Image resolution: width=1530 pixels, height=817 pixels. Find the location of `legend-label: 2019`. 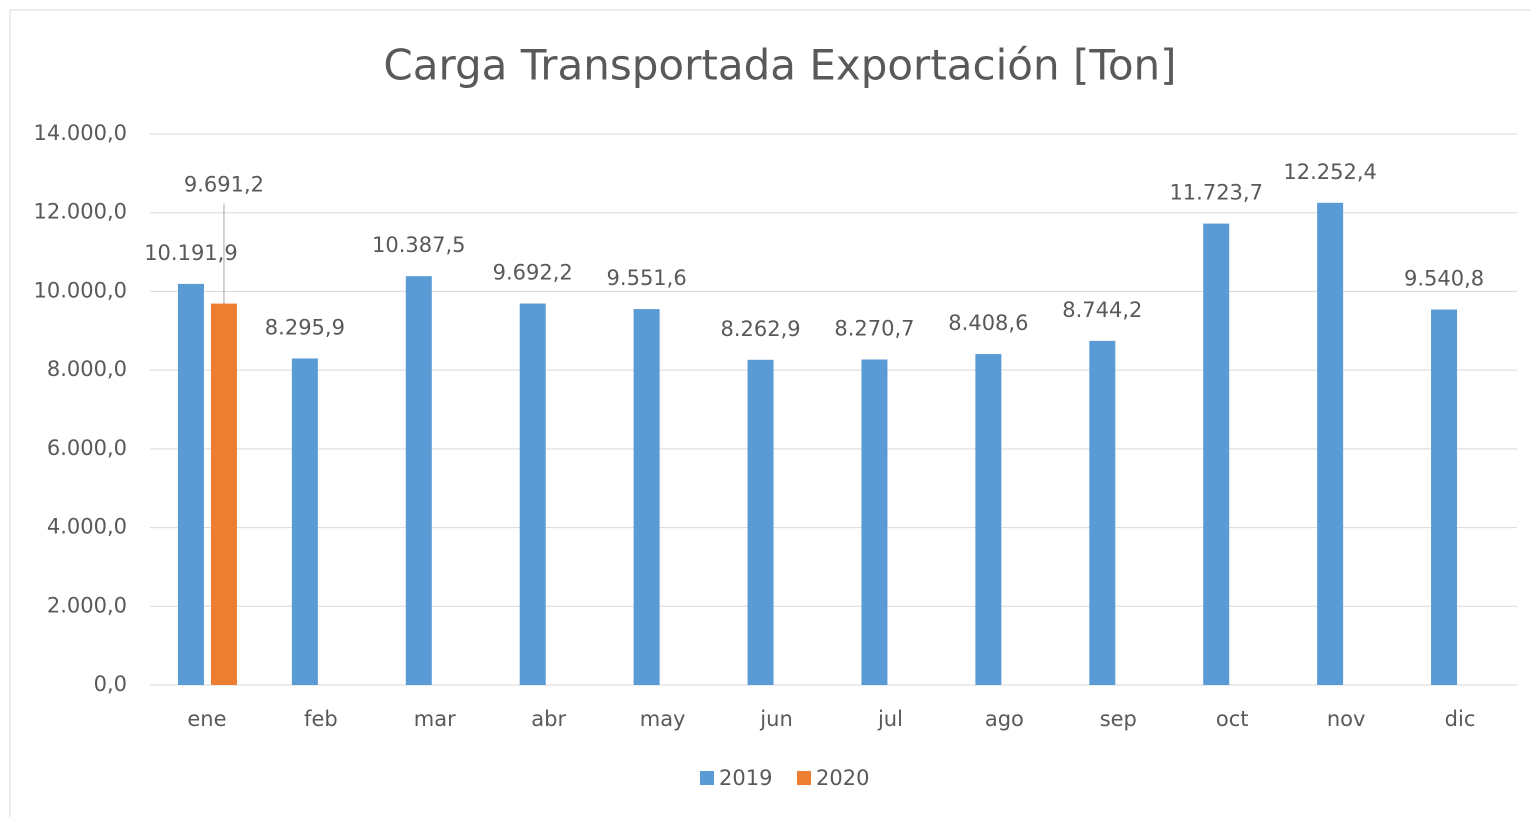

legend-label: 2019 is located at coordinates (745, 778).